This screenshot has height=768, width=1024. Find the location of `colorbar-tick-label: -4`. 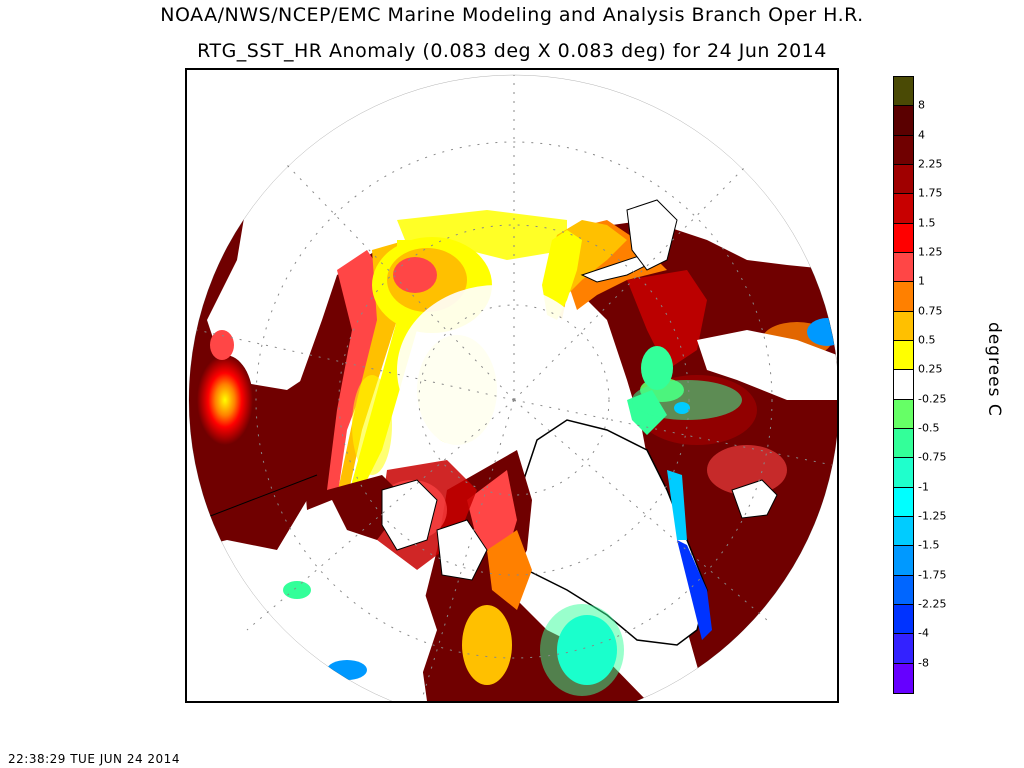

colorbar-tick-label: -4 is located at coordinates (923, 633).